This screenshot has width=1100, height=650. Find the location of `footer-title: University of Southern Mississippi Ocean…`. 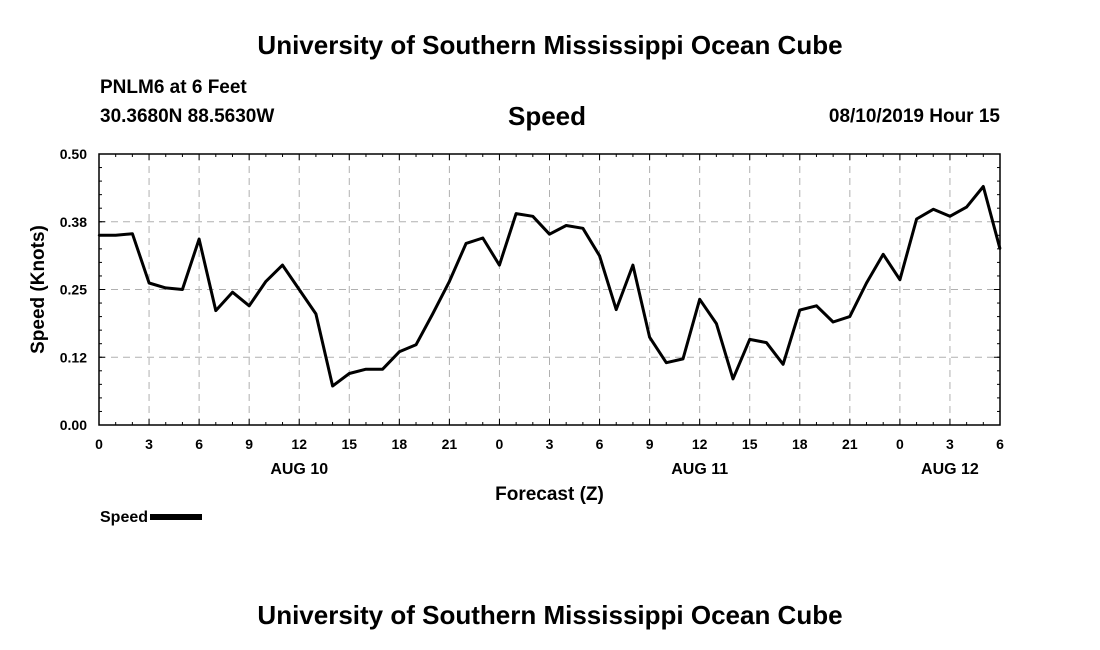

footer-title: University of Southern Mississippi Ocean… is located at coordinates (550, 615).